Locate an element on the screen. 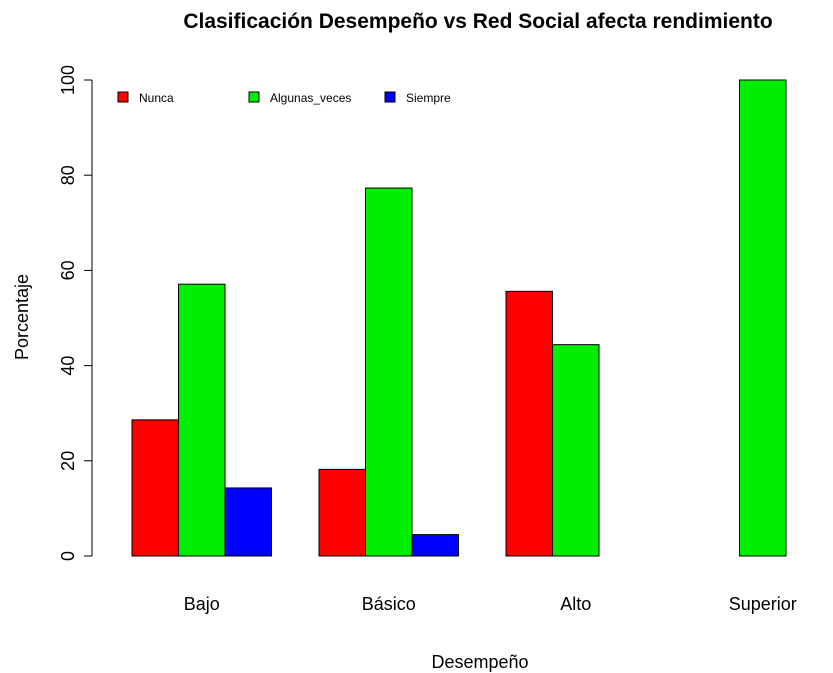 The image size is (833, 673). category-label: Superior is located at coordinates (763, 604).